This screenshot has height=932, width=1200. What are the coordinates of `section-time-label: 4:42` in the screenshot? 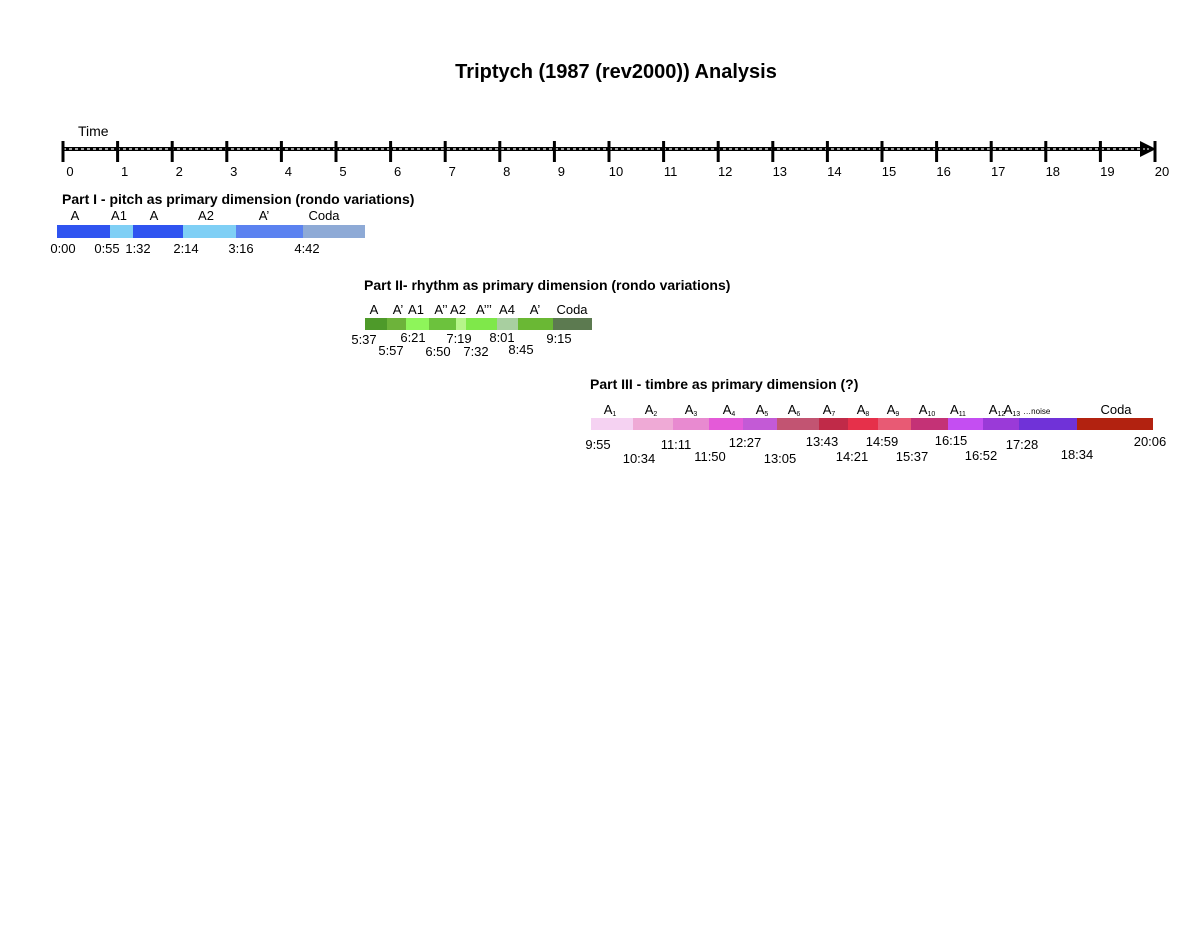 It's located at (306, 248).